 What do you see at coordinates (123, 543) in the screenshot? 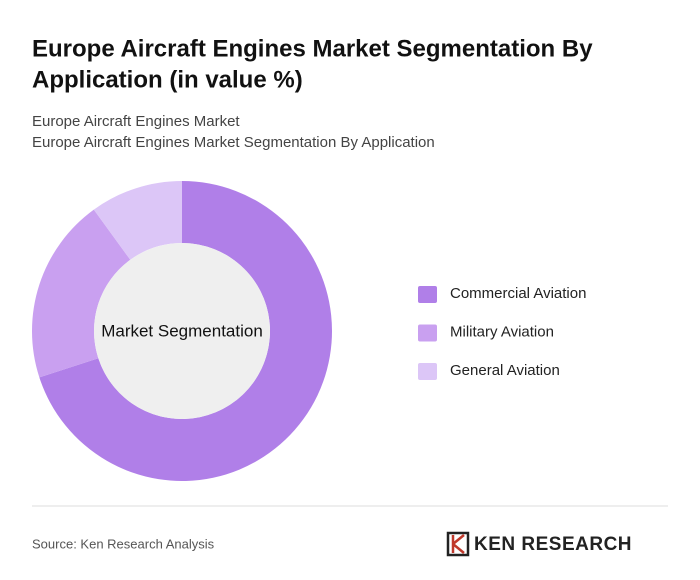
I see `source: Source: Ken Research Analysis` at bounding box center [123, 543].